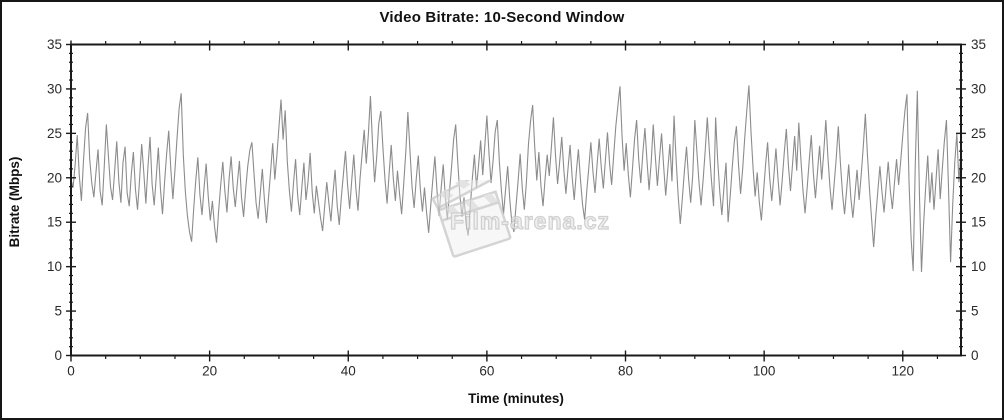 This screenshot has height=420, width=1004. Describe the element at coordinates (486, 371) in the screenshot. I see `svg-text: 60` at that location.